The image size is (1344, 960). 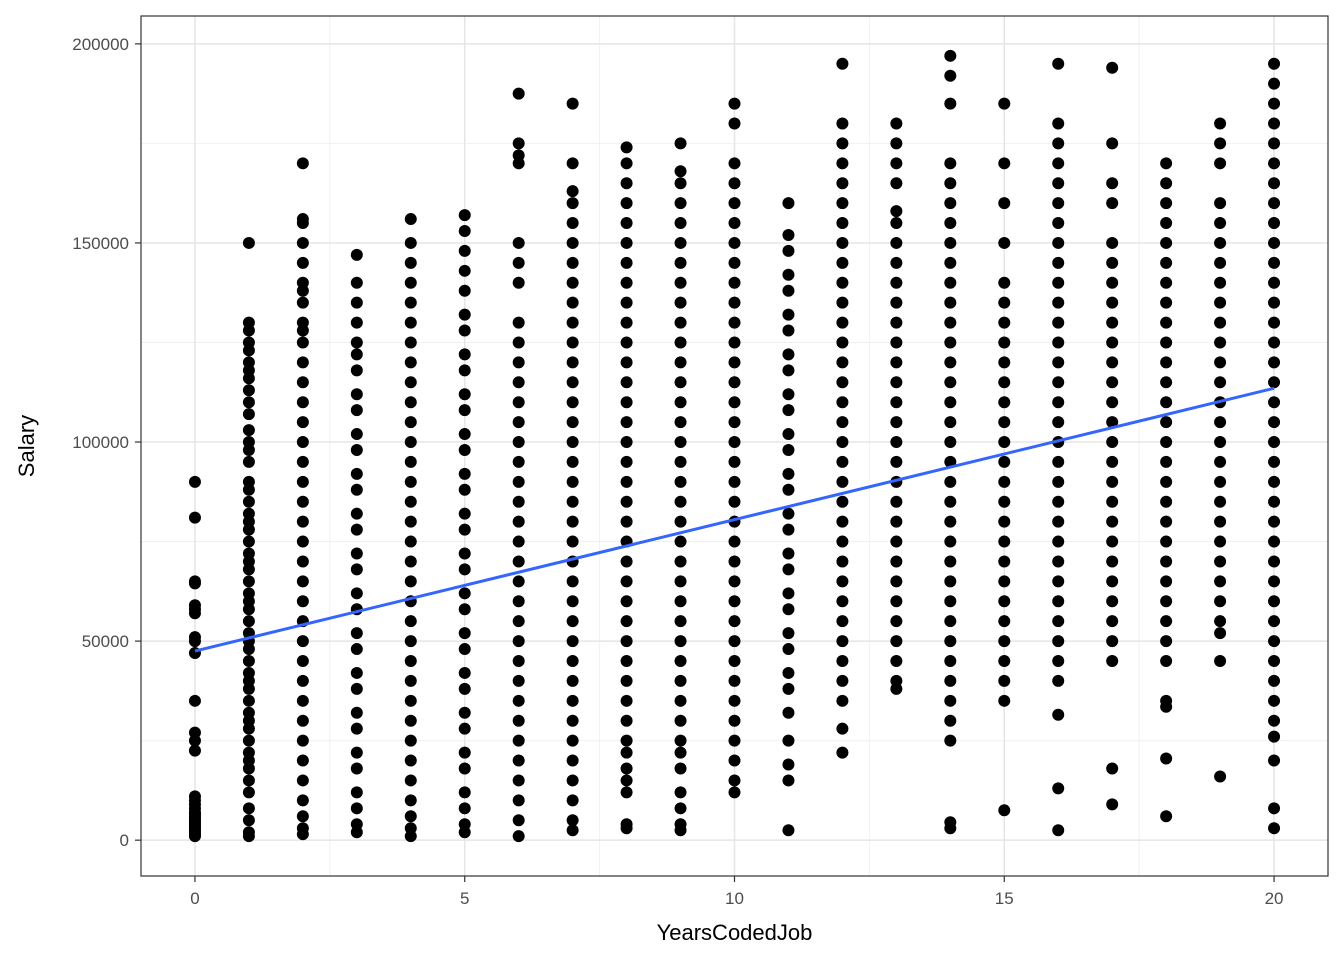 What do you see at coordinates (105, 641) in the screenshot?
I see `y-tick-label: 50000` at bounding box center [105, 641].